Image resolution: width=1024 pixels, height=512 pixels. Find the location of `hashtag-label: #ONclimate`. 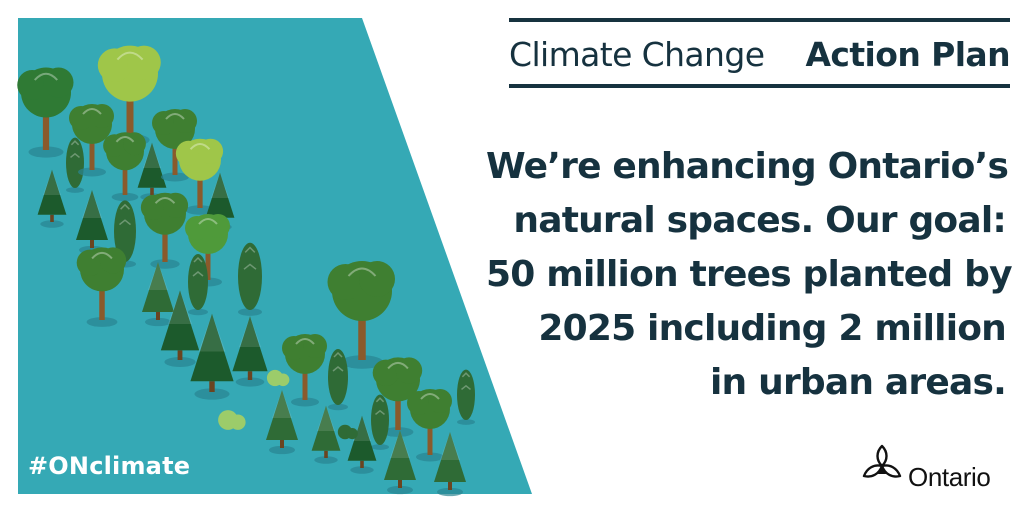

hashtag-label: #ONclimate is located at coordinates (109, 466).